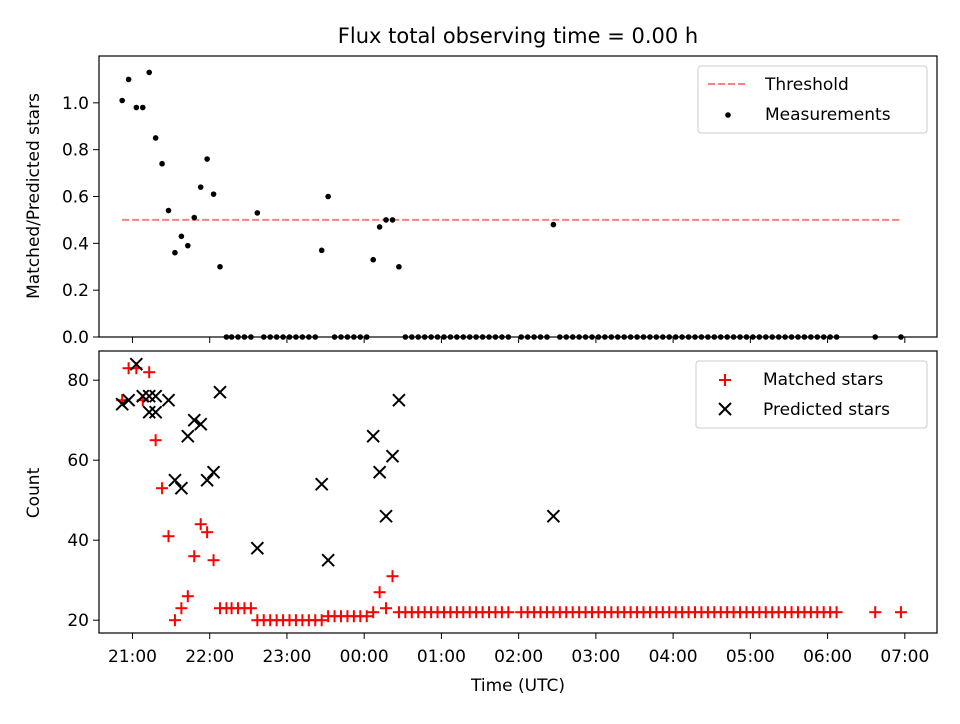 The width and height of the screenshot is (960, 724). I want to click on x-tick-label: 04:00, so click(673, 657).